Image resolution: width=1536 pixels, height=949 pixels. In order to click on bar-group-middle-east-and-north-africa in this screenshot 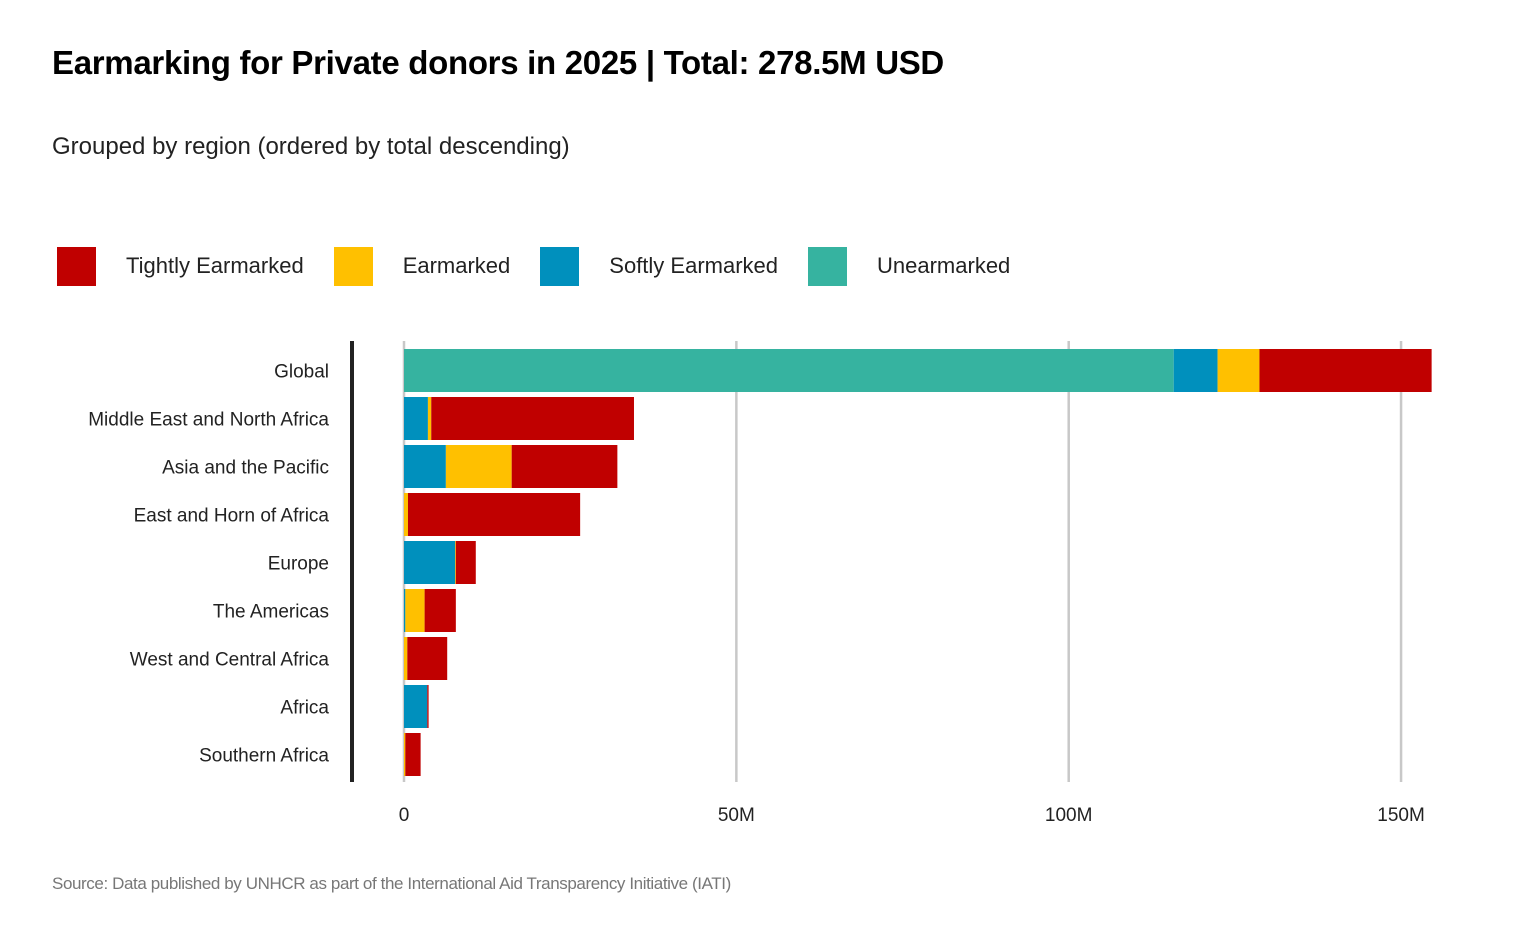, I will do `click(519, 418)`.